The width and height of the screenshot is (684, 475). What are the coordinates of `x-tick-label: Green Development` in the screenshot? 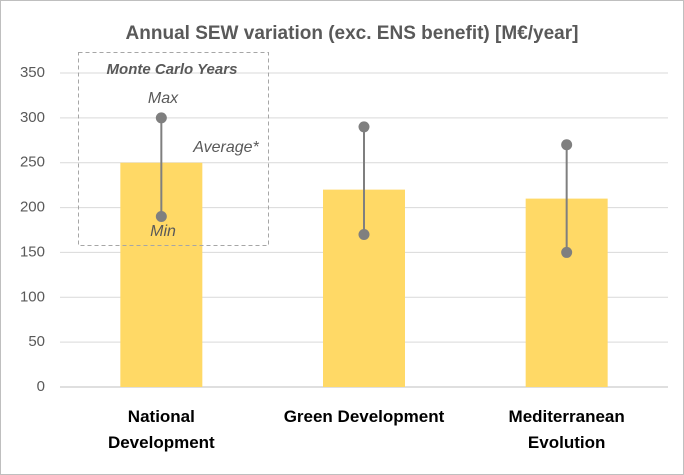 It's located at (364, 416).